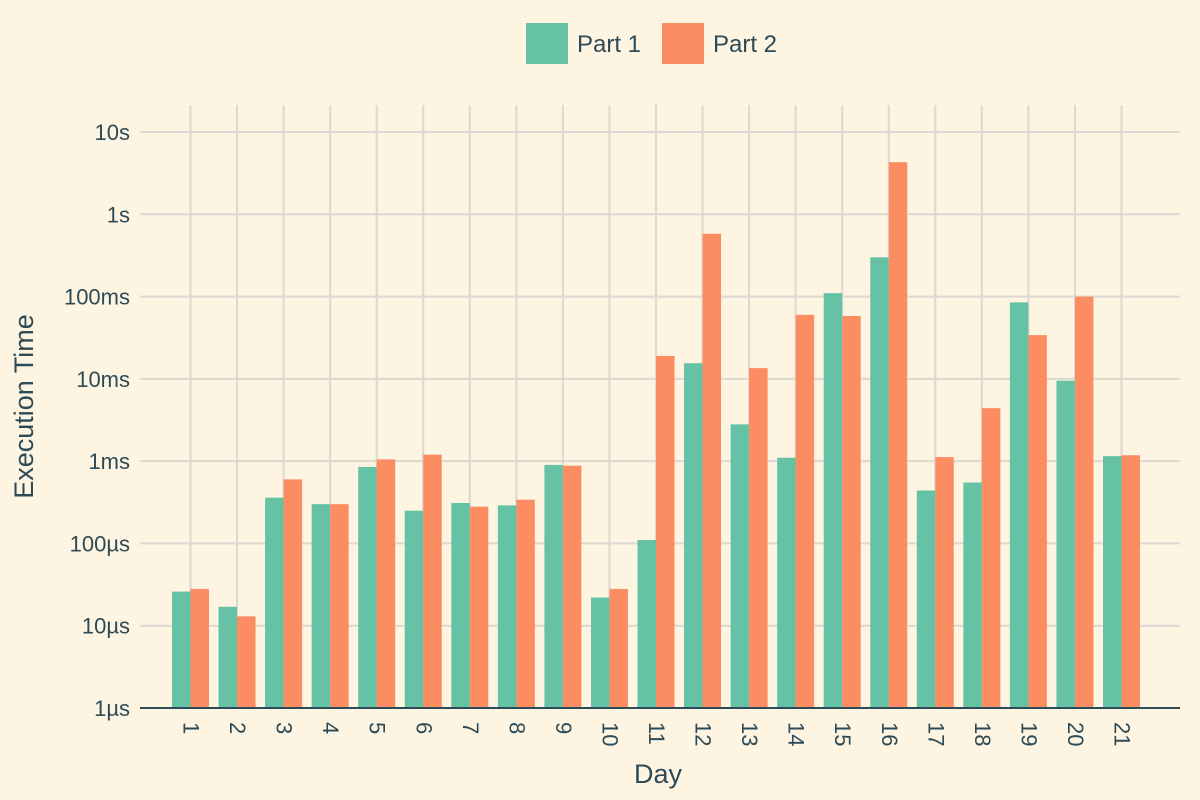 This screenshot has width=1200, height=800. I want to click on bar-day-1-part2, so click(199, 648).